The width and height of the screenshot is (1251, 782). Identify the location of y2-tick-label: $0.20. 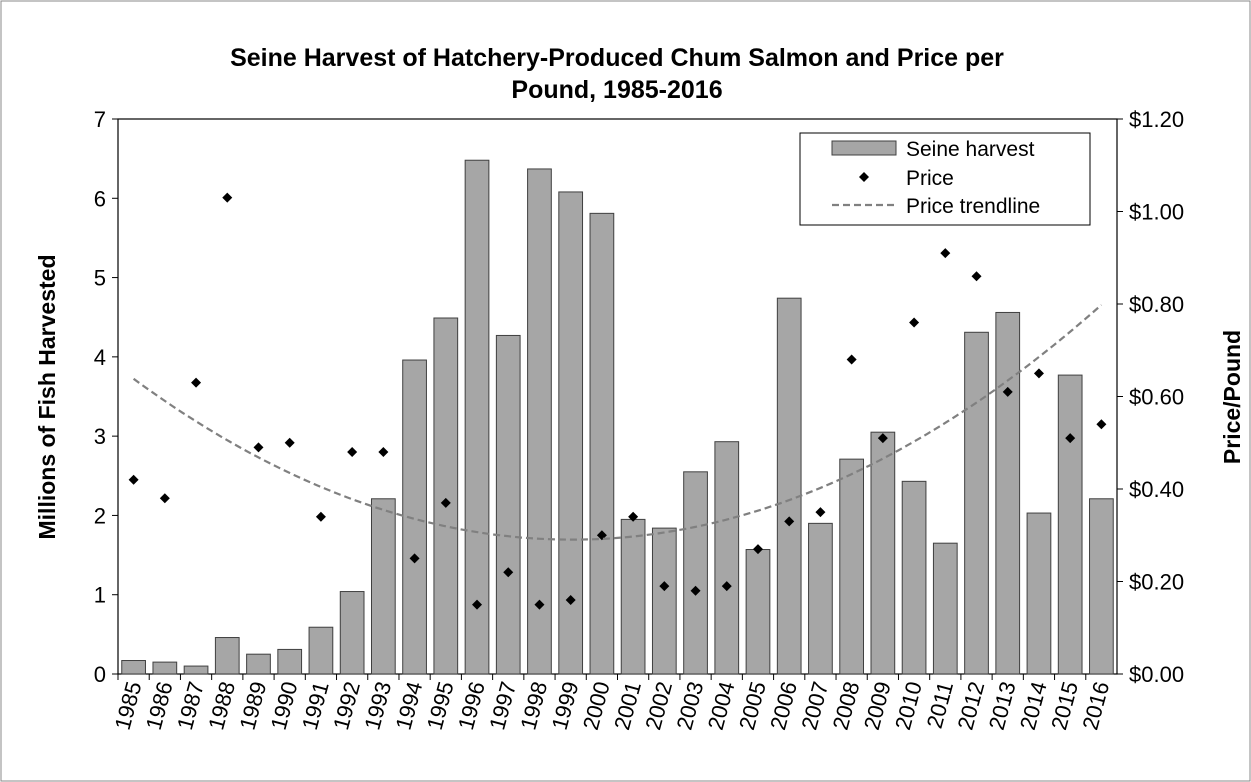
(1156, 582).